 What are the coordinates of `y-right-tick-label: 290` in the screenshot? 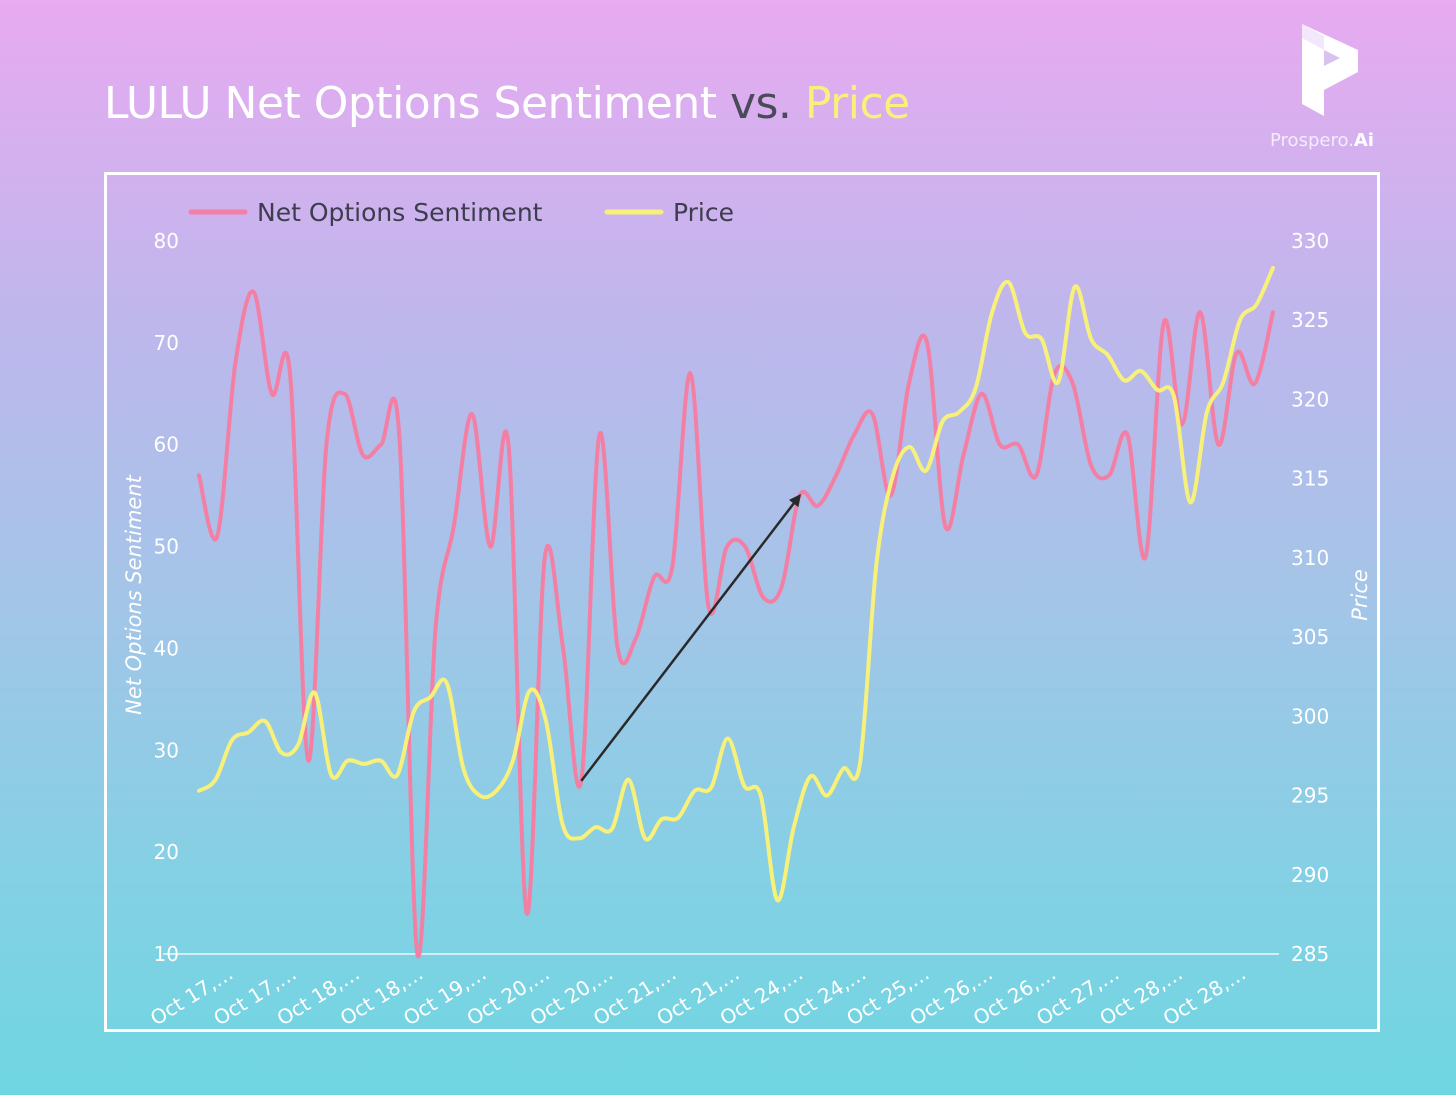 It's located at (1310, 875).